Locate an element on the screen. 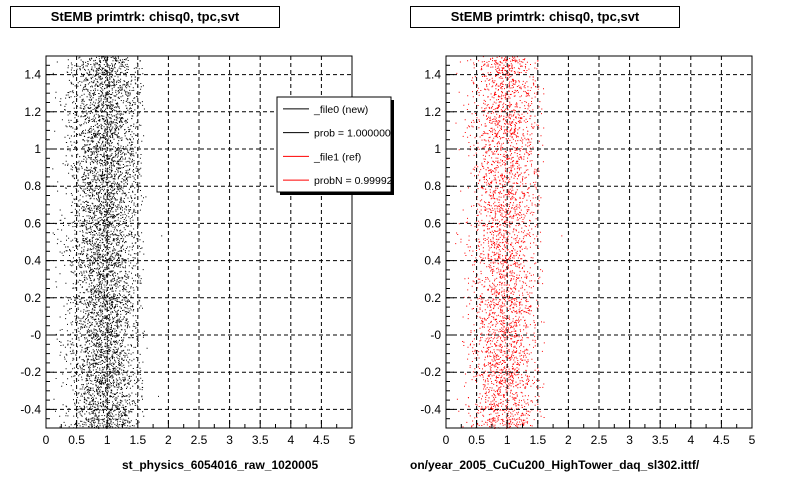 The image size is (800, 480). left-x-axis-title: st_physics_6054016_raw_1020005 is located at coordinates (220, 465).